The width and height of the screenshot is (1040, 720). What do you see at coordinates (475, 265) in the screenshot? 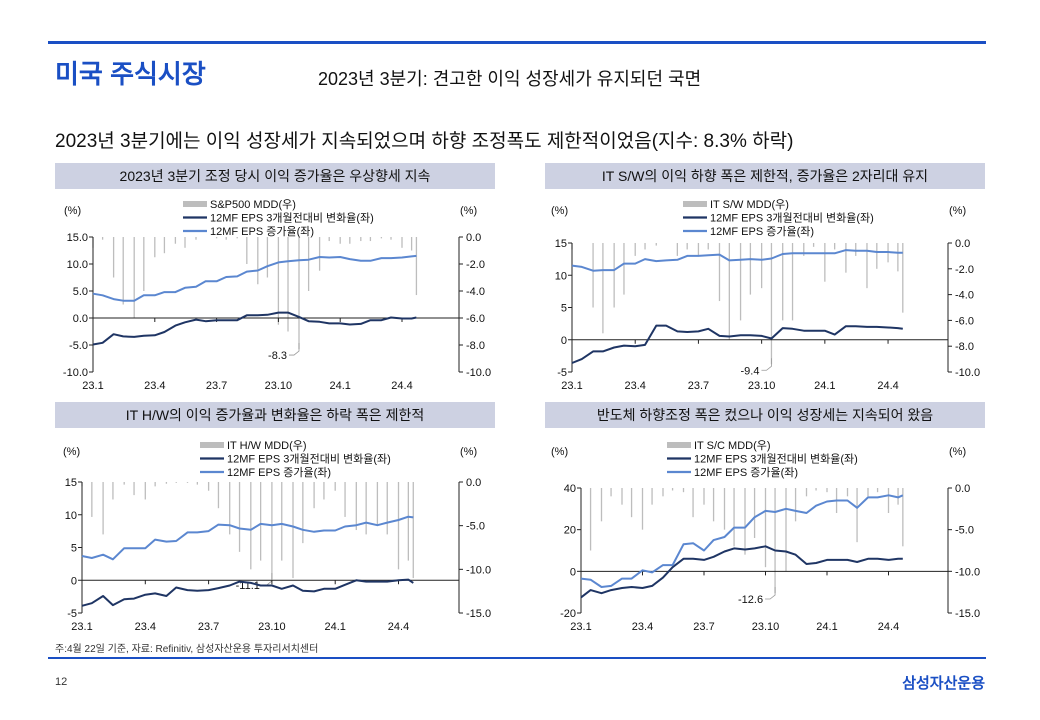
I see `chart-1-right-tick-label: -2.0` at bounding box center [475, 265].